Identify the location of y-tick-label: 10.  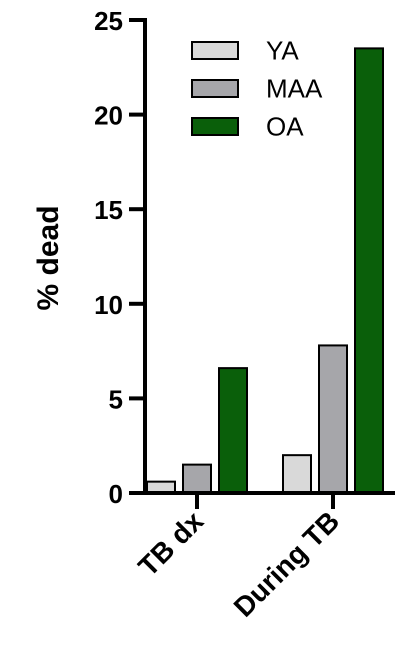
(108, 305).